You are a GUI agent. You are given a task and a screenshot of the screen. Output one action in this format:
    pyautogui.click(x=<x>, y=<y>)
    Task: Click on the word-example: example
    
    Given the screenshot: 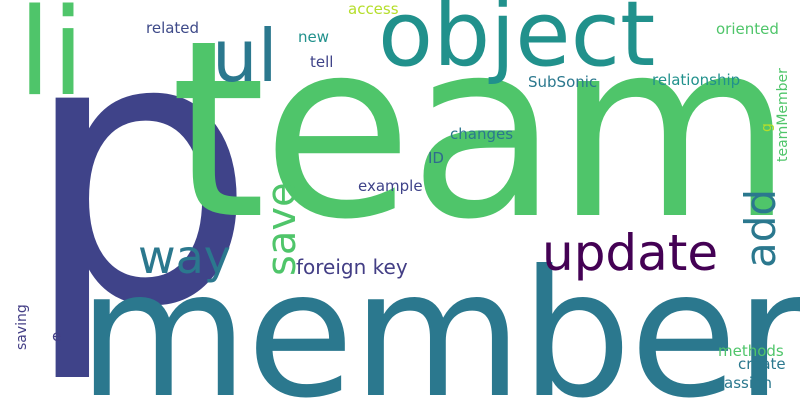 What is the action you would take?
    pyautogui.click(x=390, y=186)
    